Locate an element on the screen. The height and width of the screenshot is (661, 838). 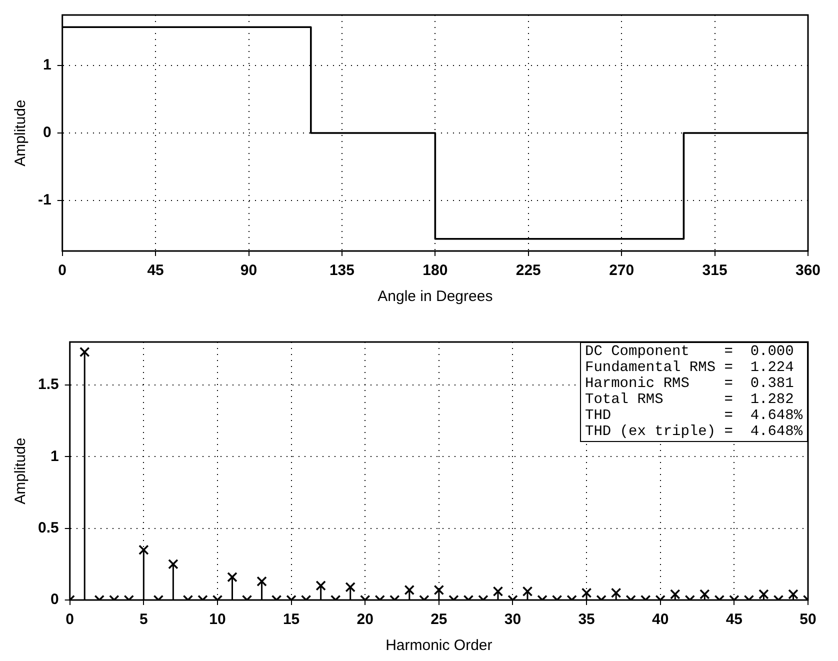
annotation: Total RMS = 1.282 is located at coordinates (690, 400).